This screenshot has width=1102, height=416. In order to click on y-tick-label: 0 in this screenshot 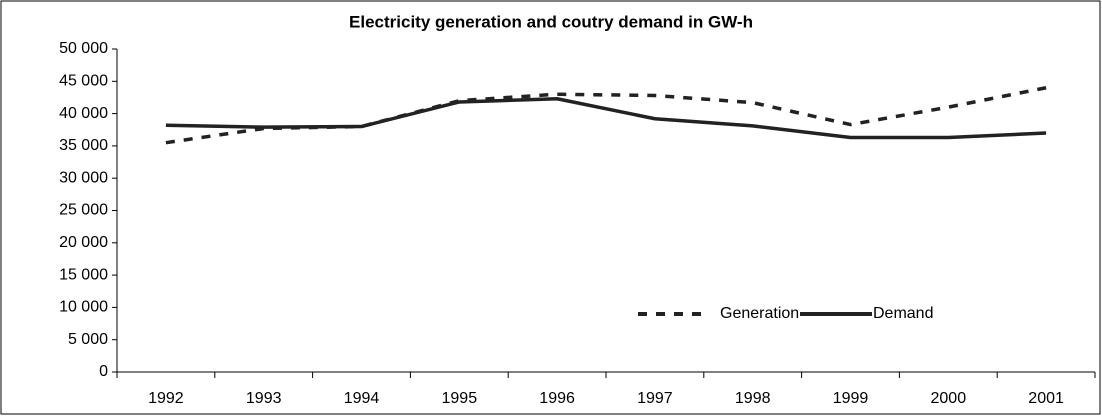, I will do `click(103, 371)`.